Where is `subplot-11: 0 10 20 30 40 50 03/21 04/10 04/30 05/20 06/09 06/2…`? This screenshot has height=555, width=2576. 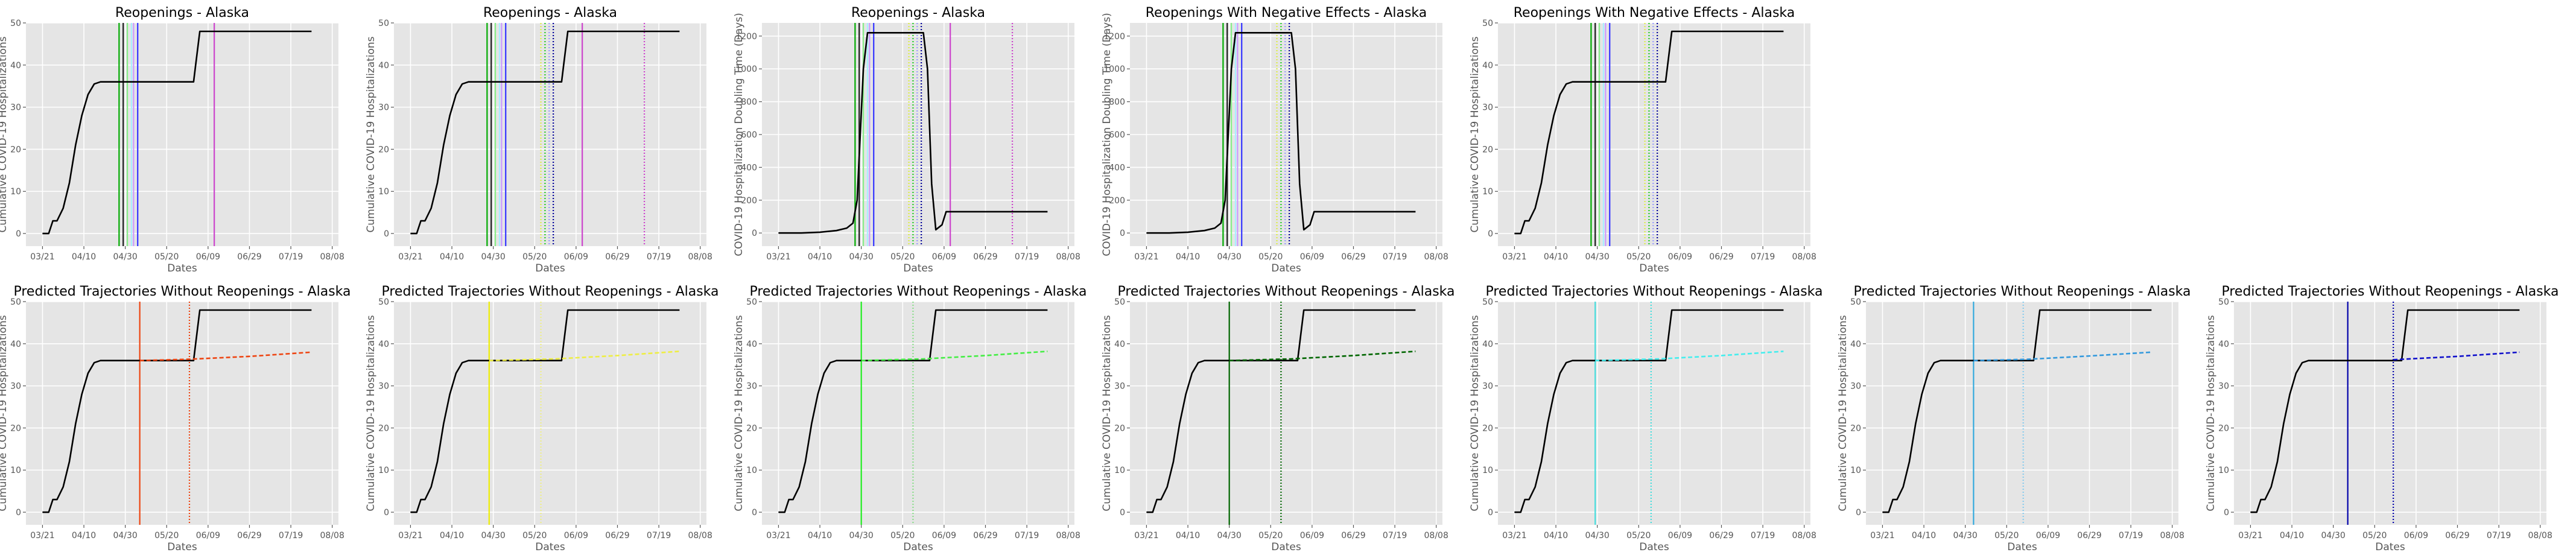
subplot-11: 0 10 20 30 40 50 03/21 04/10 04/30 05/20 06/09 06/2… is located at coordinates (2014, 418).